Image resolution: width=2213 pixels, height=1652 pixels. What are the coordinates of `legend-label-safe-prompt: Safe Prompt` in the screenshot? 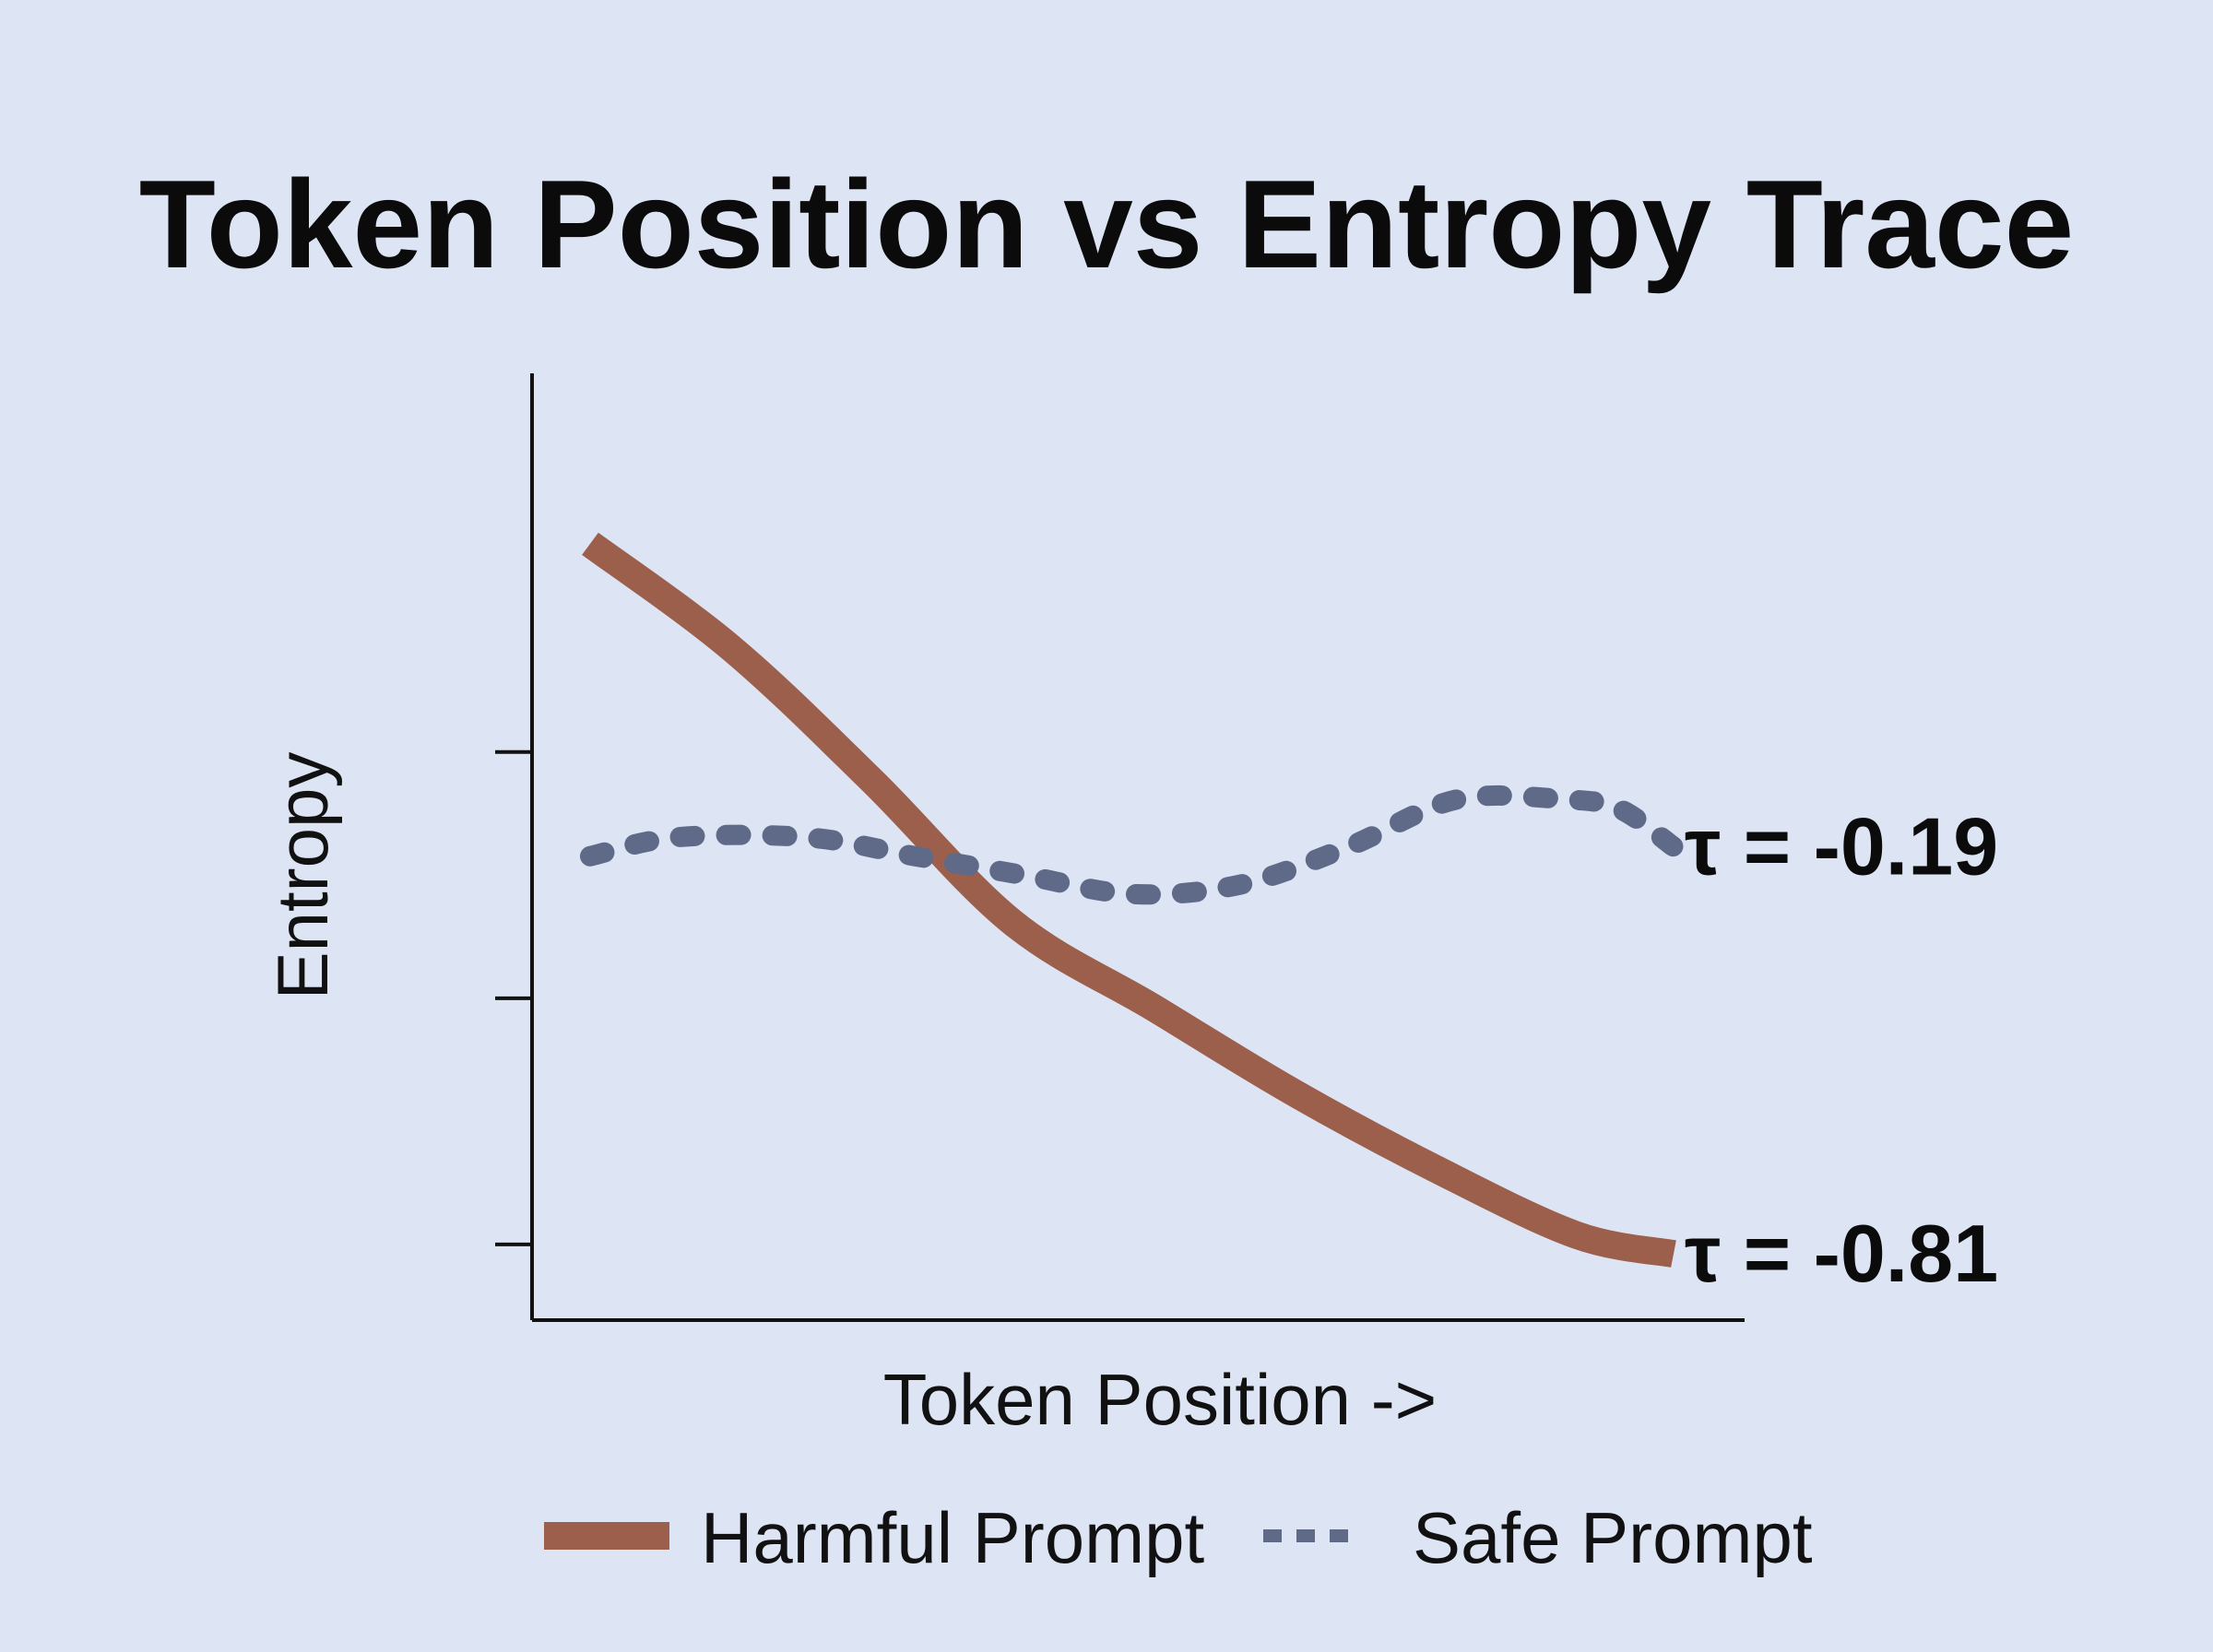 It's located at (1613, 1537).